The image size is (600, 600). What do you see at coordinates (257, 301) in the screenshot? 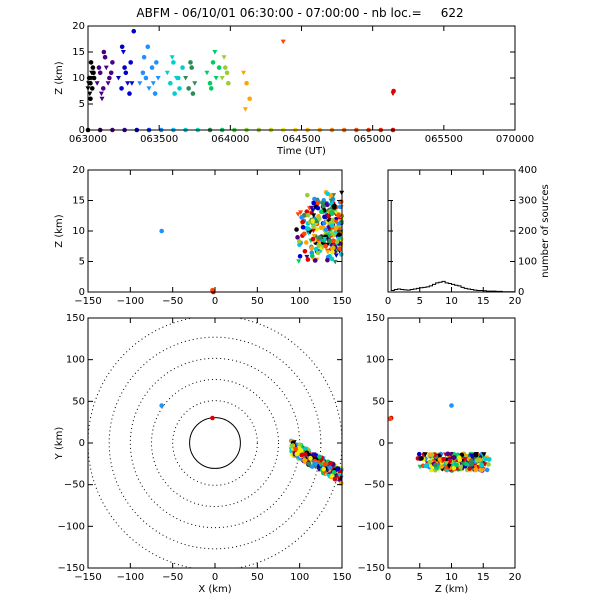
I see `x_z-xtick-label: 50` at bounding box center [257, 301].